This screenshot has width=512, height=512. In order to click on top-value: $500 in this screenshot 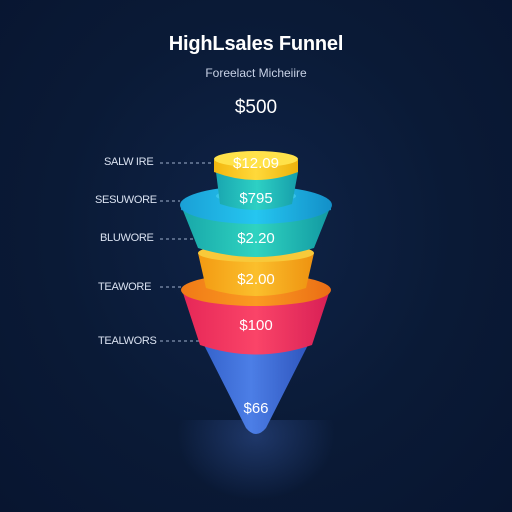, I will do `click(256, 107)`.